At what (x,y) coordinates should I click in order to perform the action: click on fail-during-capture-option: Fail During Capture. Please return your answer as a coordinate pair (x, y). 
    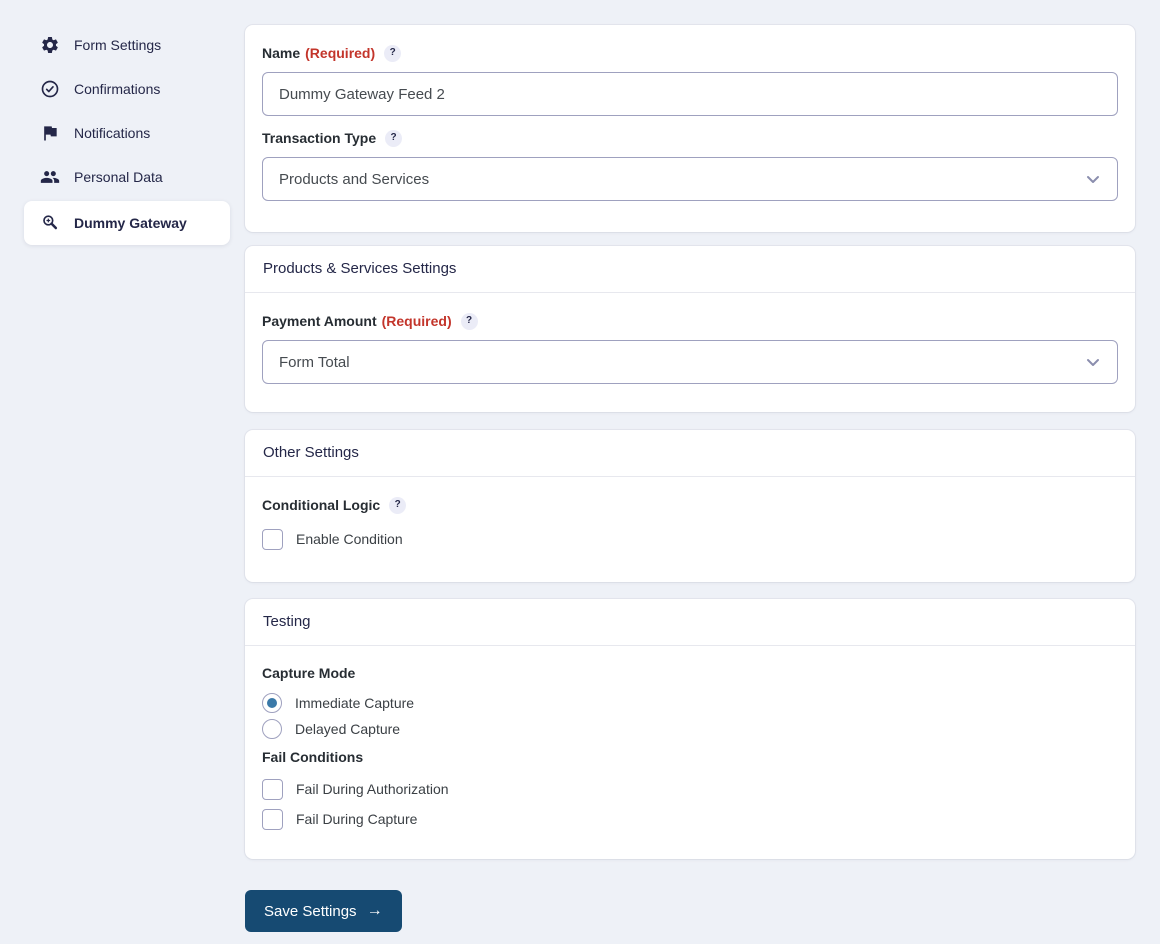
    Looking at the image, I should click on (690, 819).